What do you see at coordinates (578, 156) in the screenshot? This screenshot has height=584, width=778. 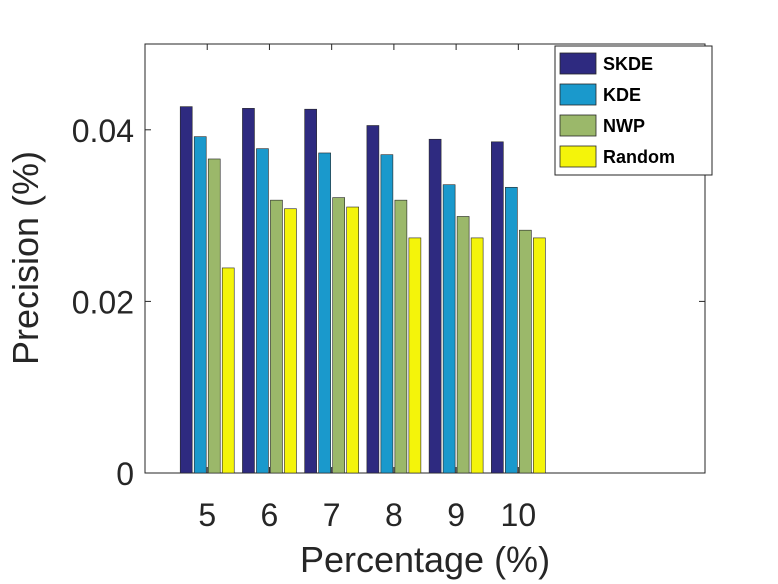 I see `legend-swatch-random` at bounding box center [578, 156].